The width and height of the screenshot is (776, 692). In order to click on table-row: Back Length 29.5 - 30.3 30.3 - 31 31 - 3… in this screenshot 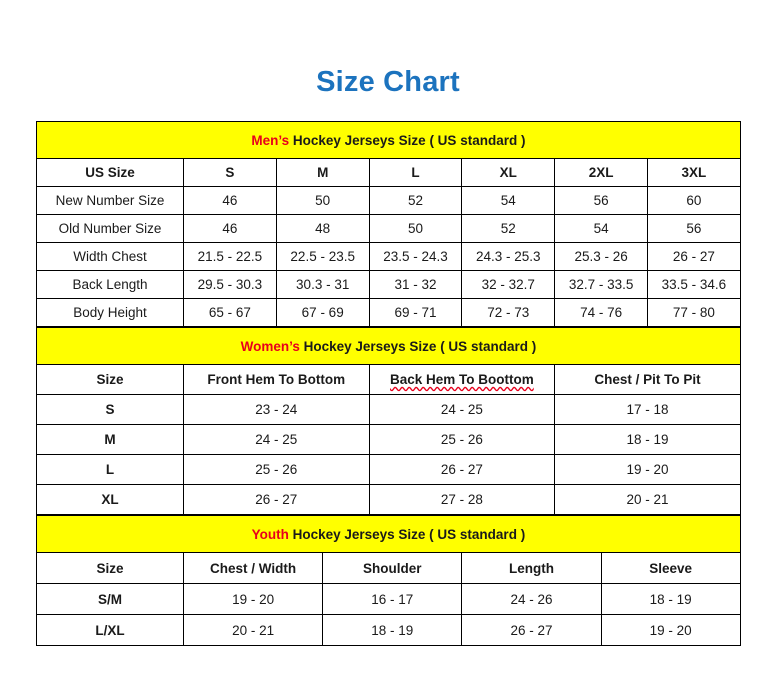, I will do `click(388, 284)`.